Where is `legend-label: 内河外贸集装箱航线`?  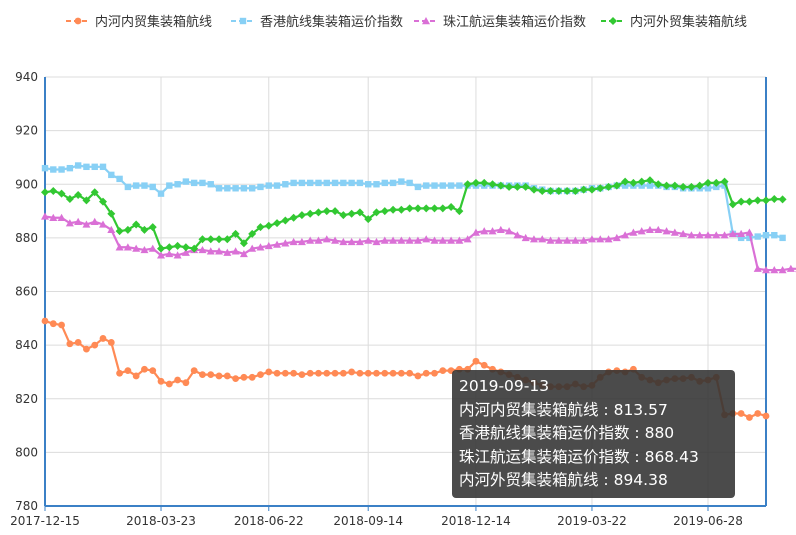 legend-label: 内河外贸集装箱航线 is located at coordinates (688, 22).